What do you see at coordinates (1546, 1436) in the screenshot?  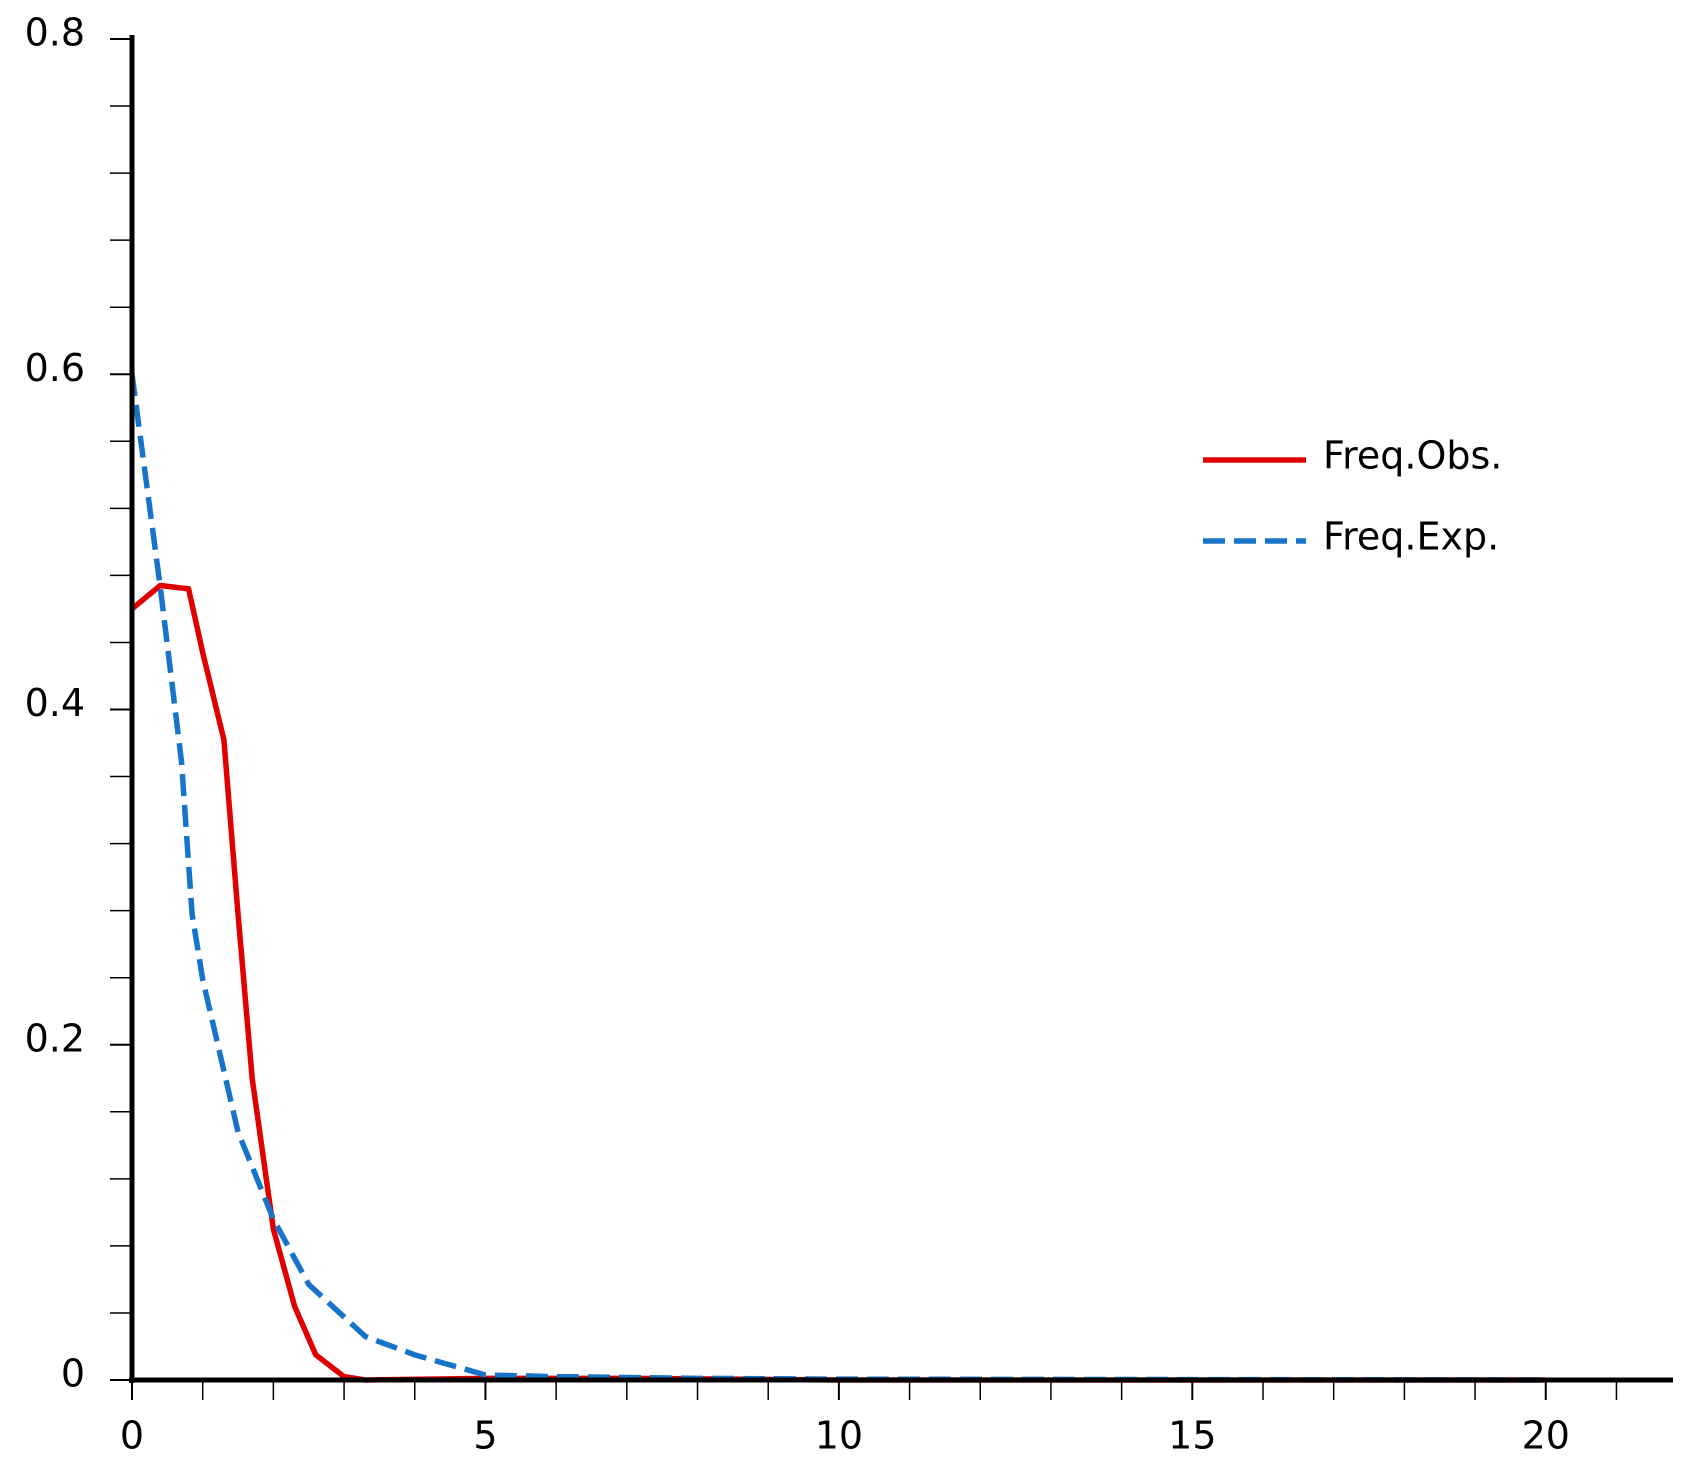 I see `x-tick-label: 20` at bounding box center [1546, 1436].